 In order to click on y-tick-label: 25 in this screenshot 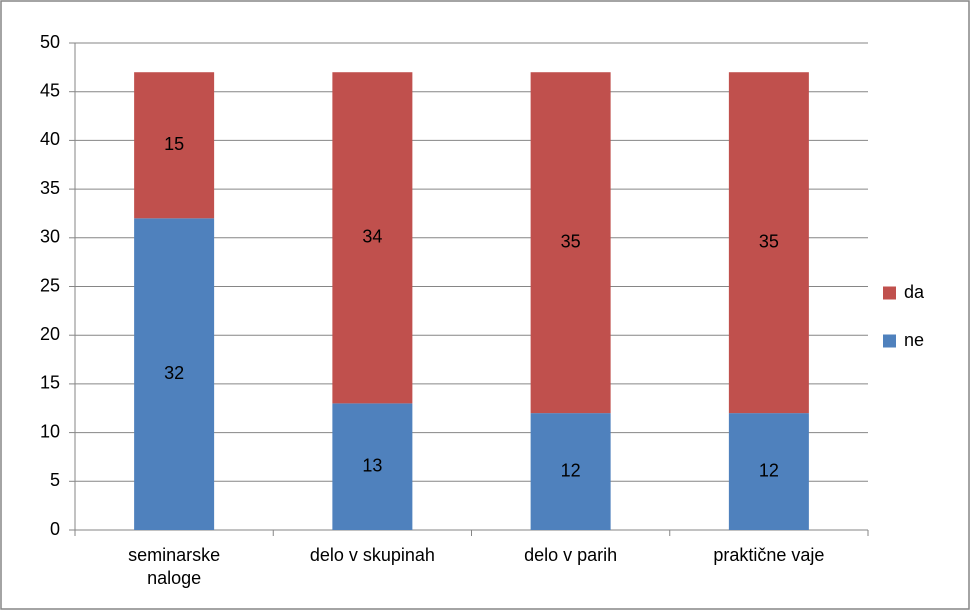, I will do `click(50, 285)`.